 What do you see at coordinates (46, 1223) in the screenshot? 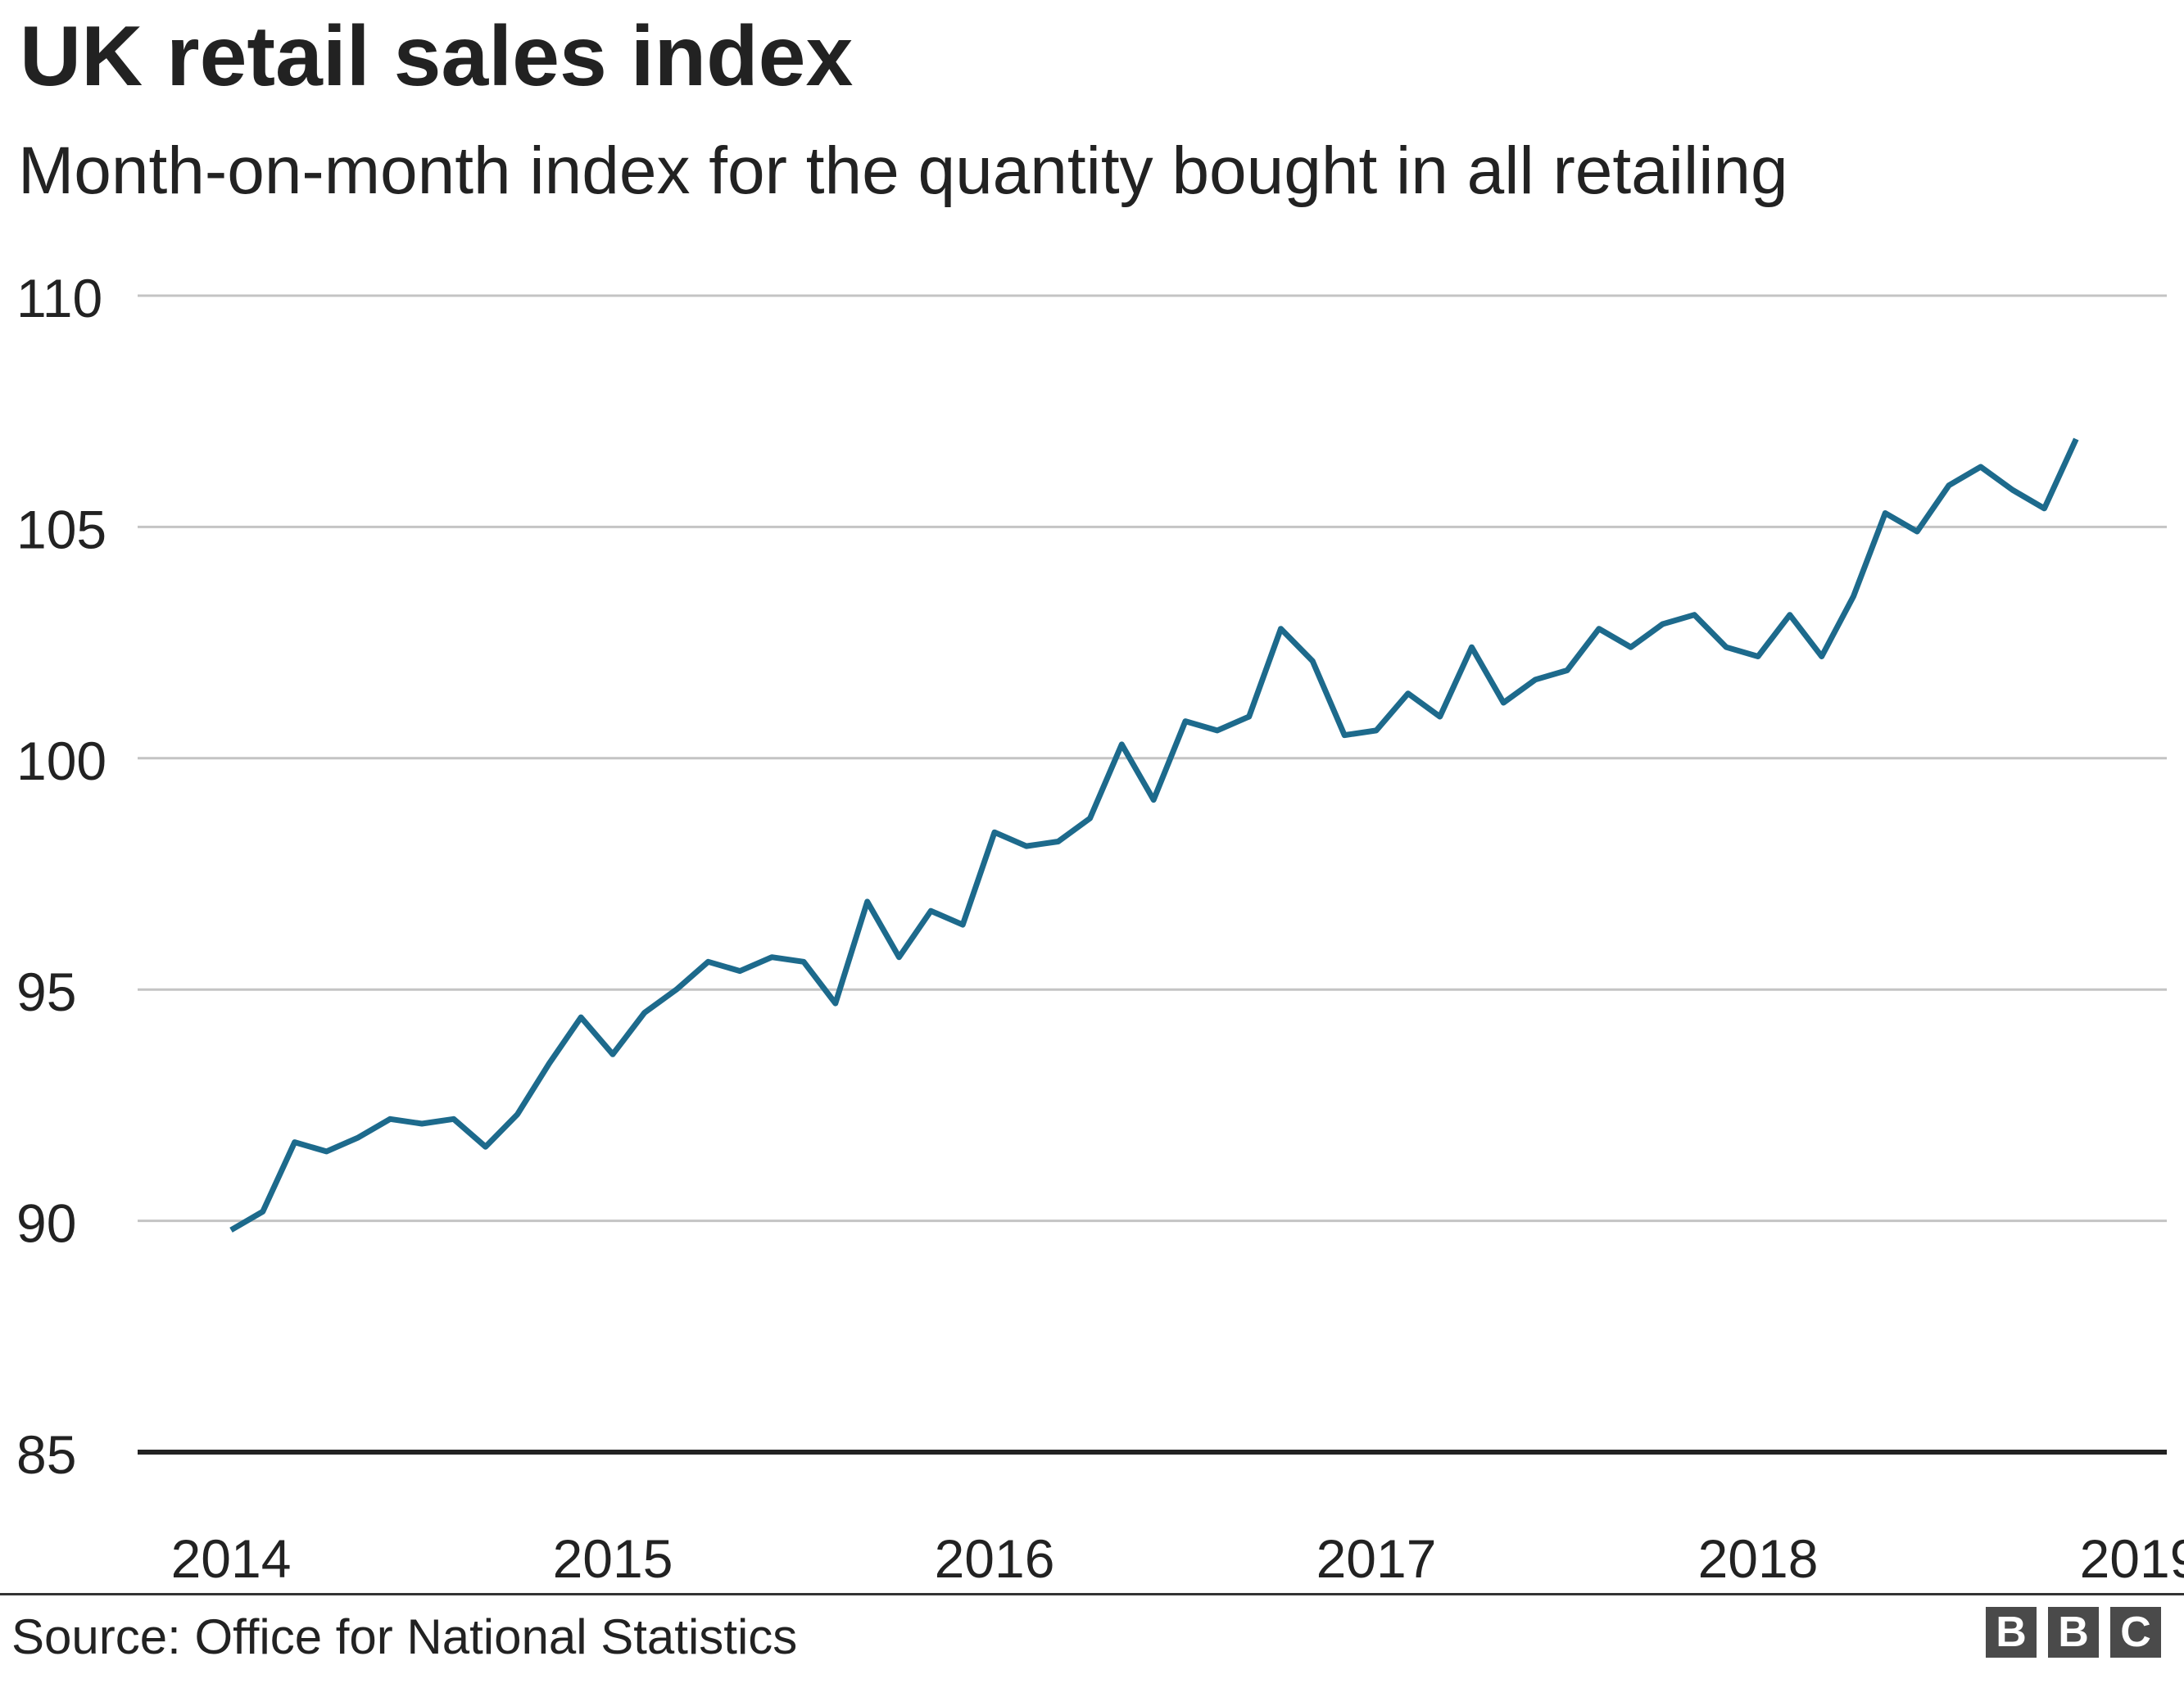
I see `y-tick-label: 90` at bounding box center [46, 1223].